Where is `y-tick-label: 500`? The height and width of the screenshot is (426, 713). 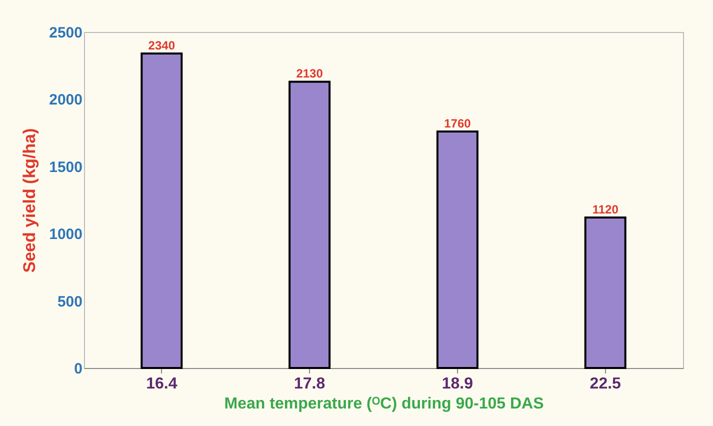 y-tick-label: 500 is located at coordinates (69, 301).